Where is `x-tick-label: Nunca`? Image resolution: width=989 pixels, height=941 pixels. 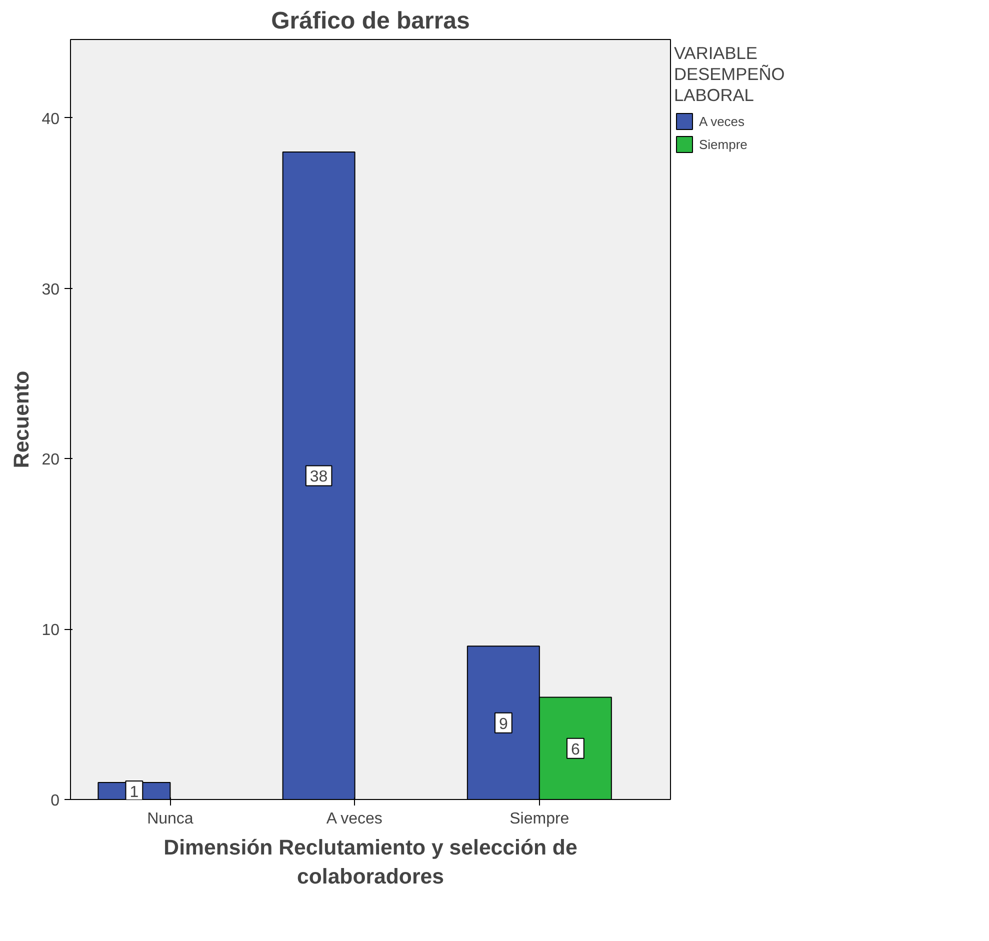
x-tick-label: Nunca is located at coordinates (170, 819).